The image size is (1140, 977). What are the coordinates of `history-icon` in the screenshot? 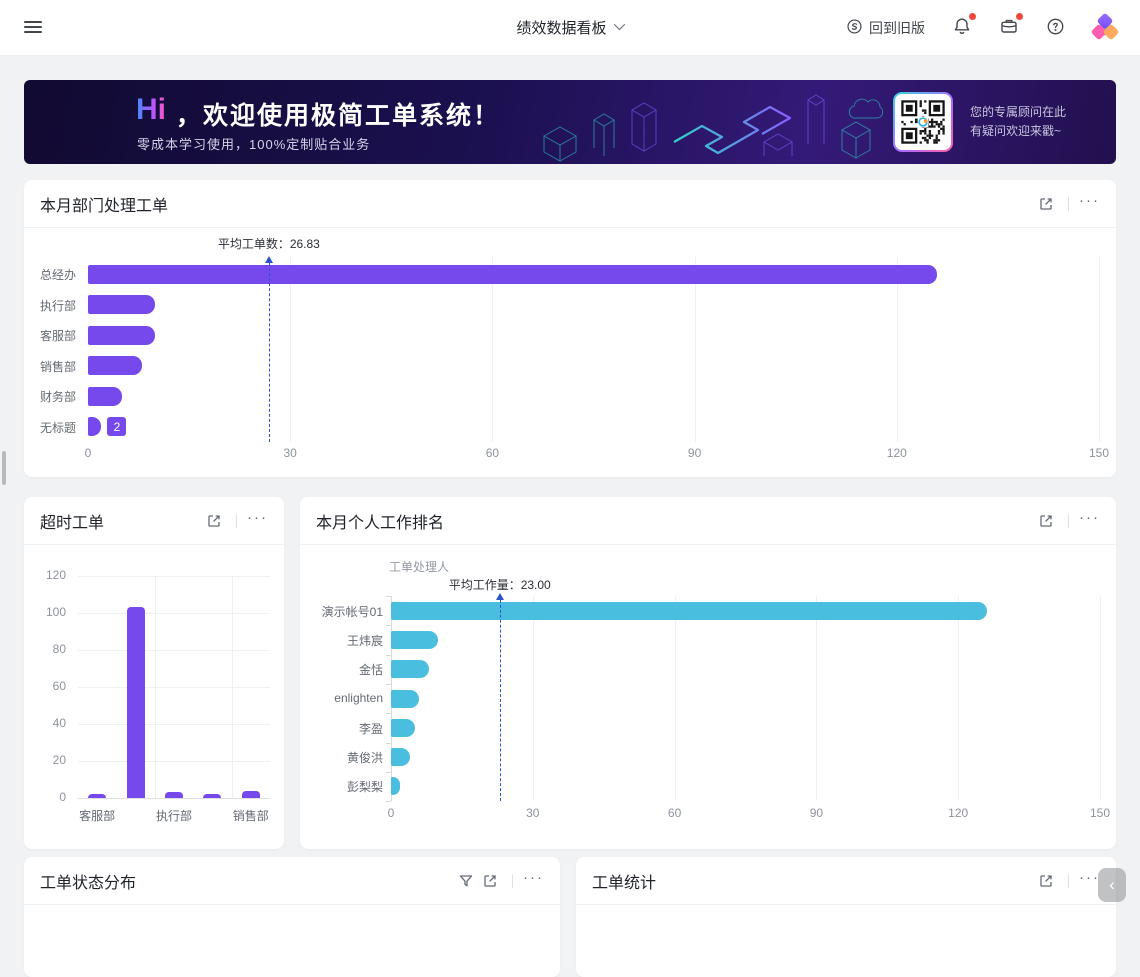 It's located at (854, 28).